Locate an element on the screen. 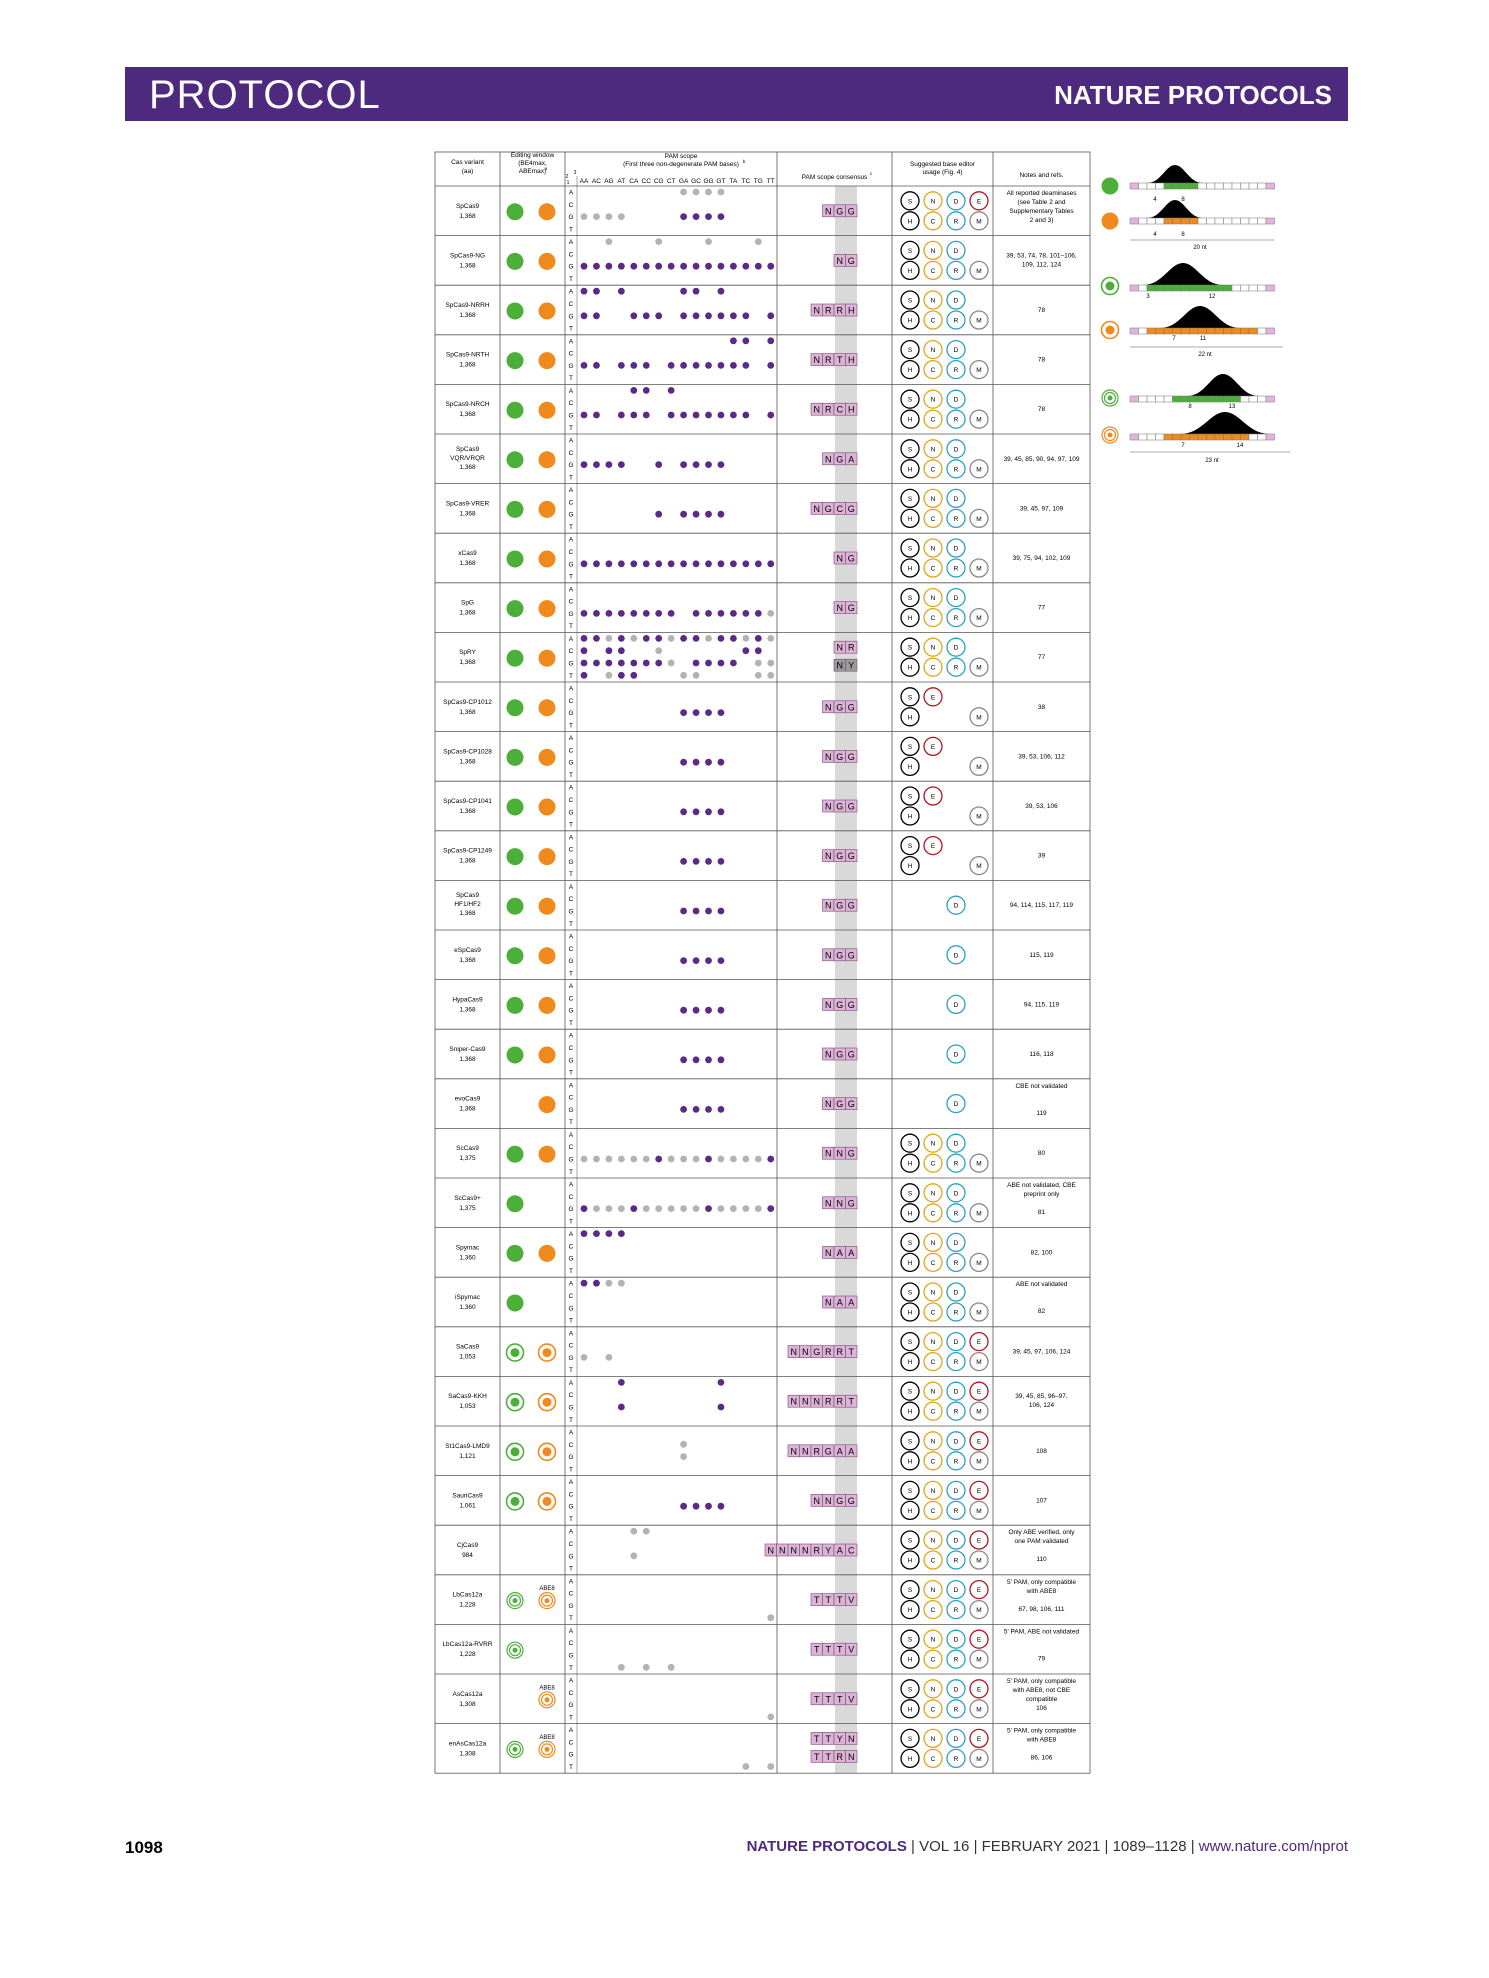  cas-variant-name: SpCas9 is located at coordinates (468, 449).